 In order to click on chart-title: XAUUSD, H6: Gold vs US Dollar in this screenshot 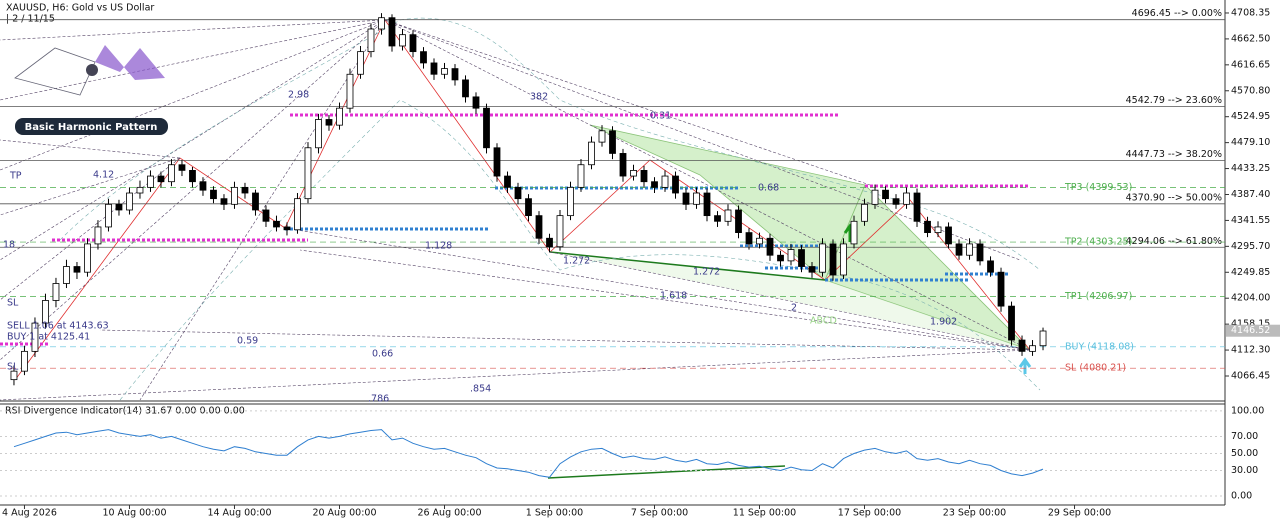, I will do `click(80, 8)`.